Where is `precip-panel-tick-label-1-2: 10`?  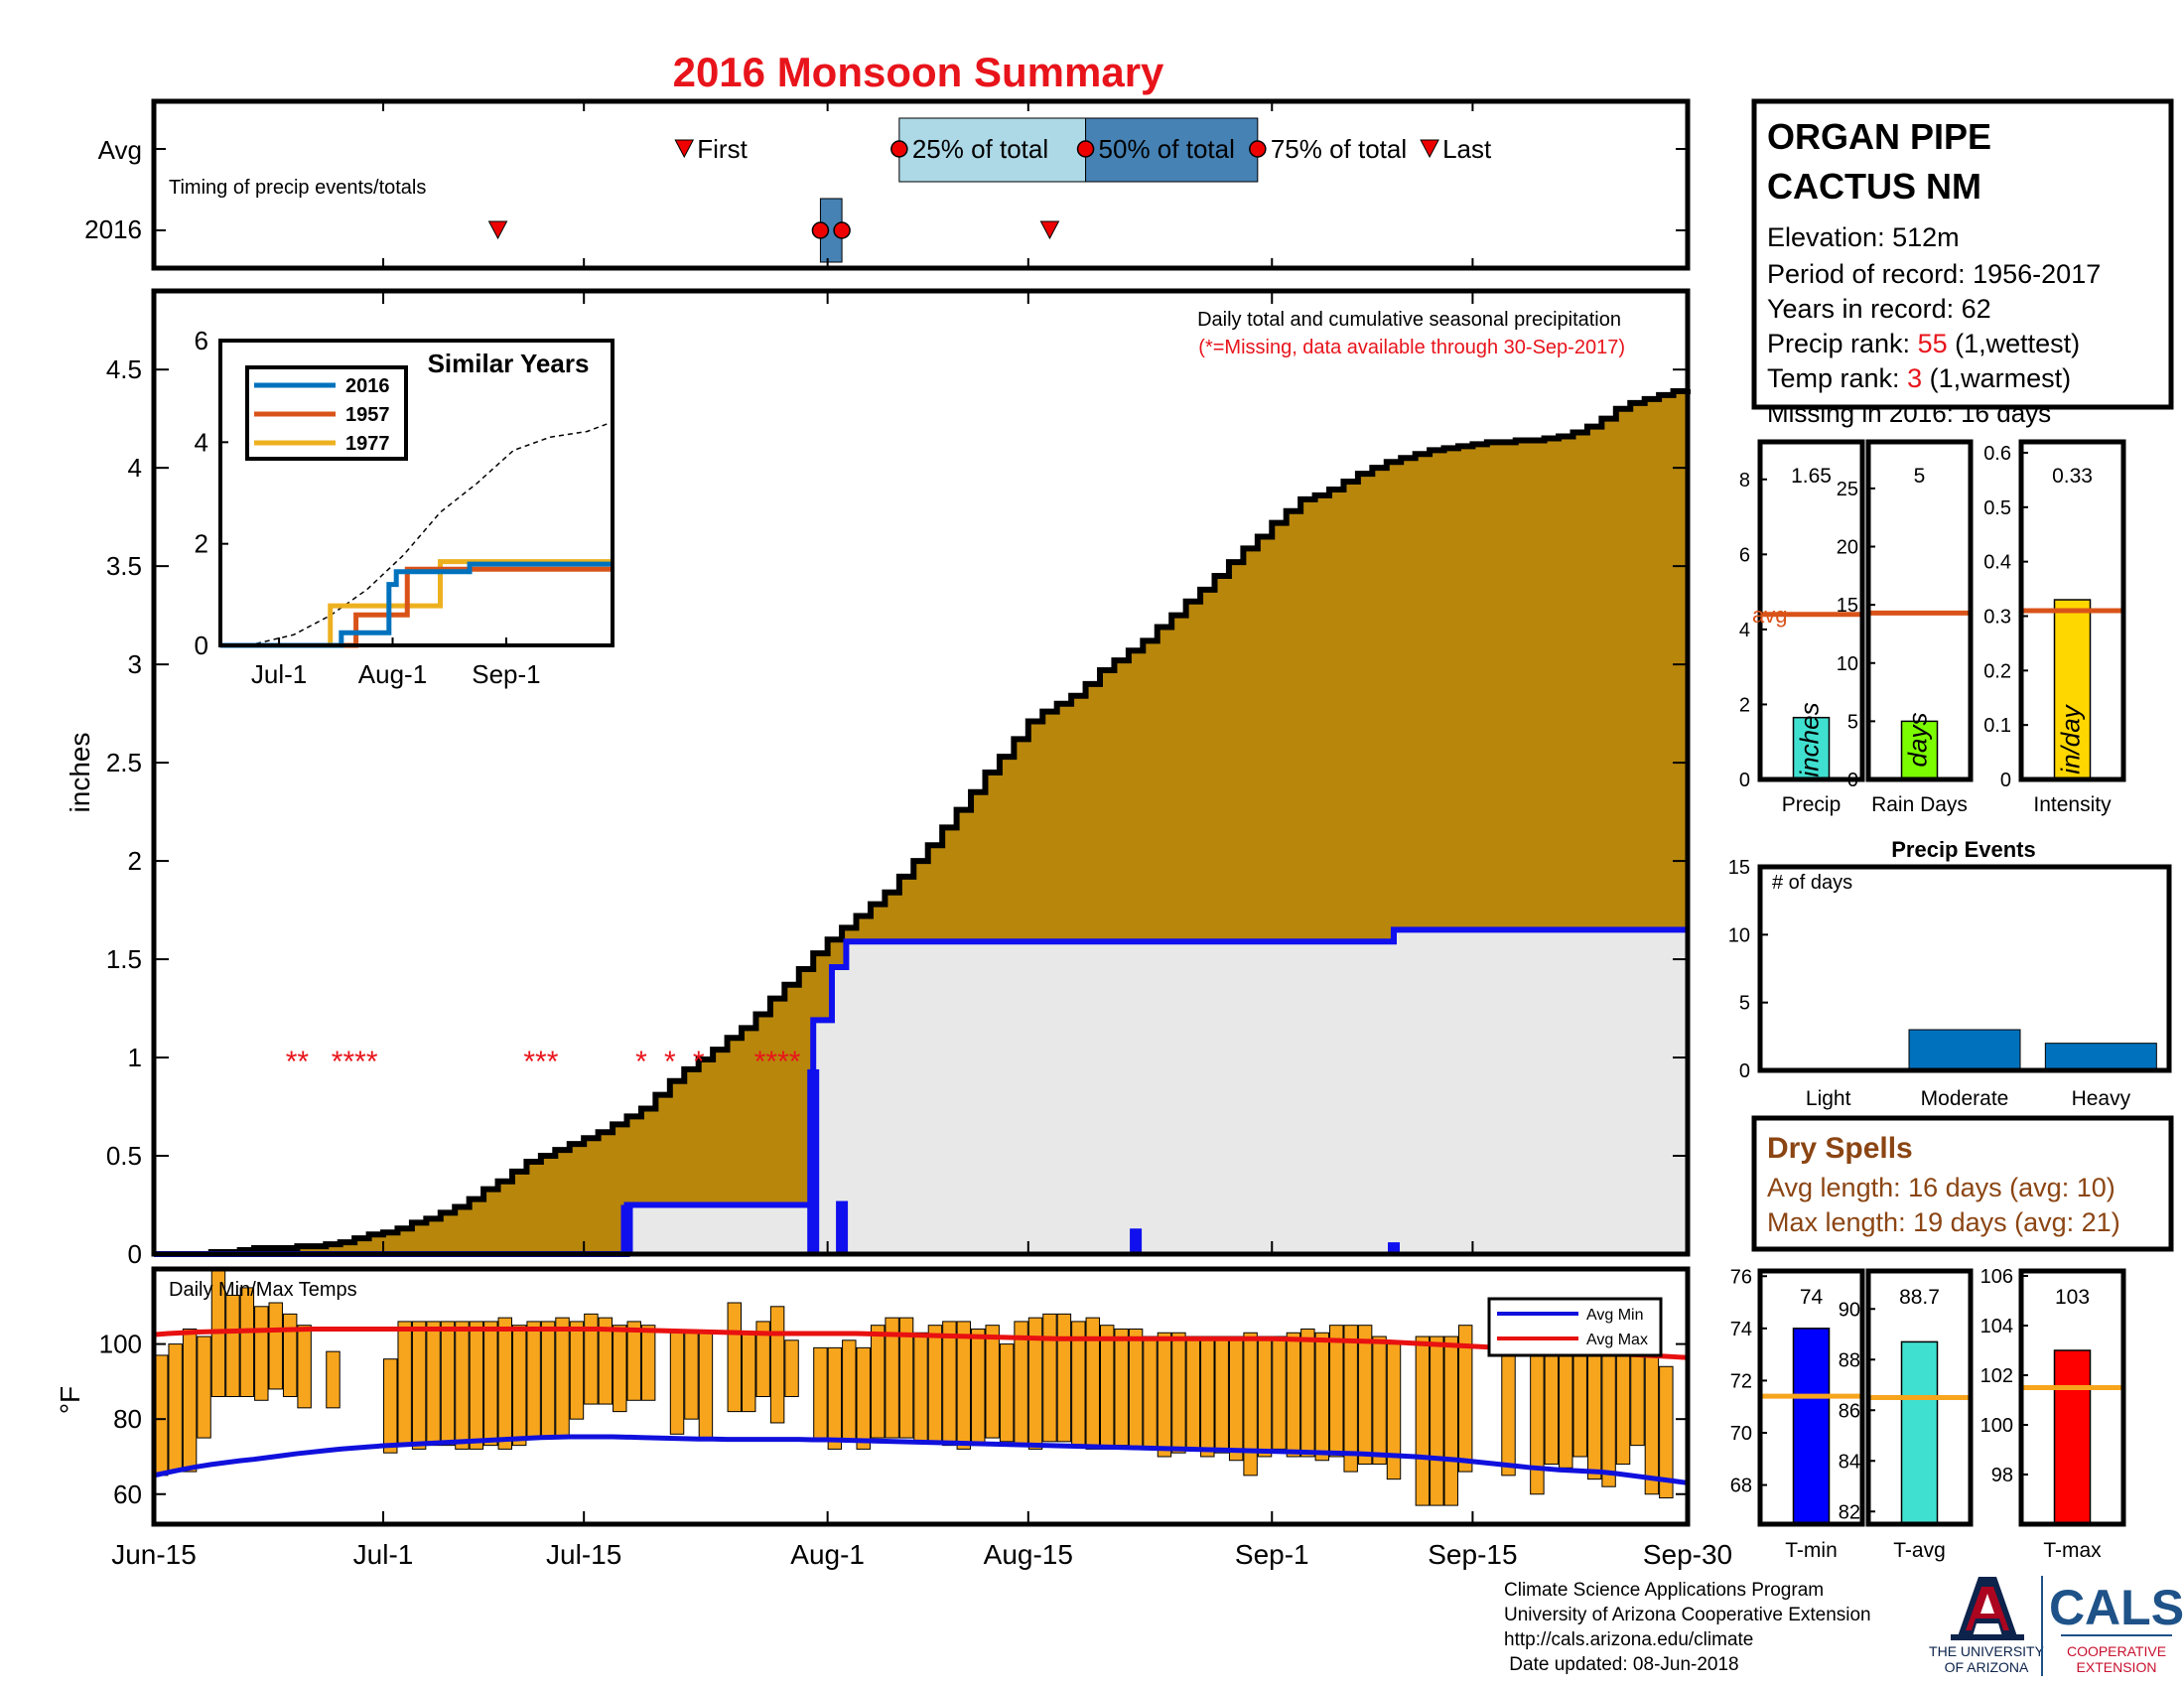 precip-panel-tick-label-1-2: 10 is located at coordinates (1847, 664).